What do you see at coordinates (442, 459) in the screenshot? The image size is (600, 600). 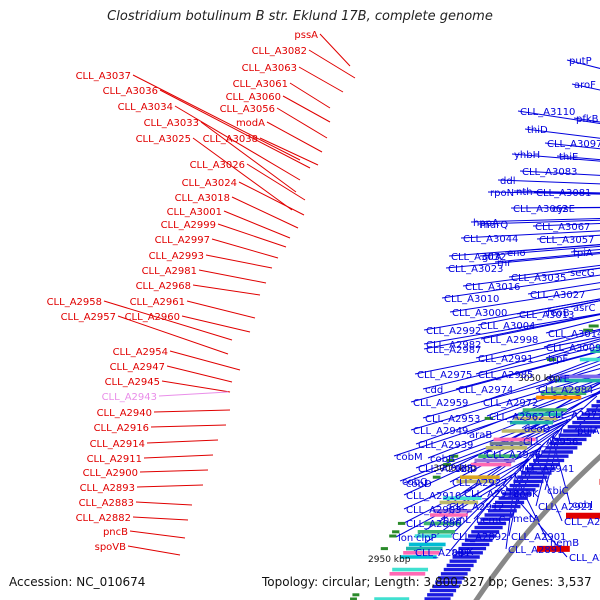 I see `reverse-gene-label: cobB` at bounding box center [442, 459].